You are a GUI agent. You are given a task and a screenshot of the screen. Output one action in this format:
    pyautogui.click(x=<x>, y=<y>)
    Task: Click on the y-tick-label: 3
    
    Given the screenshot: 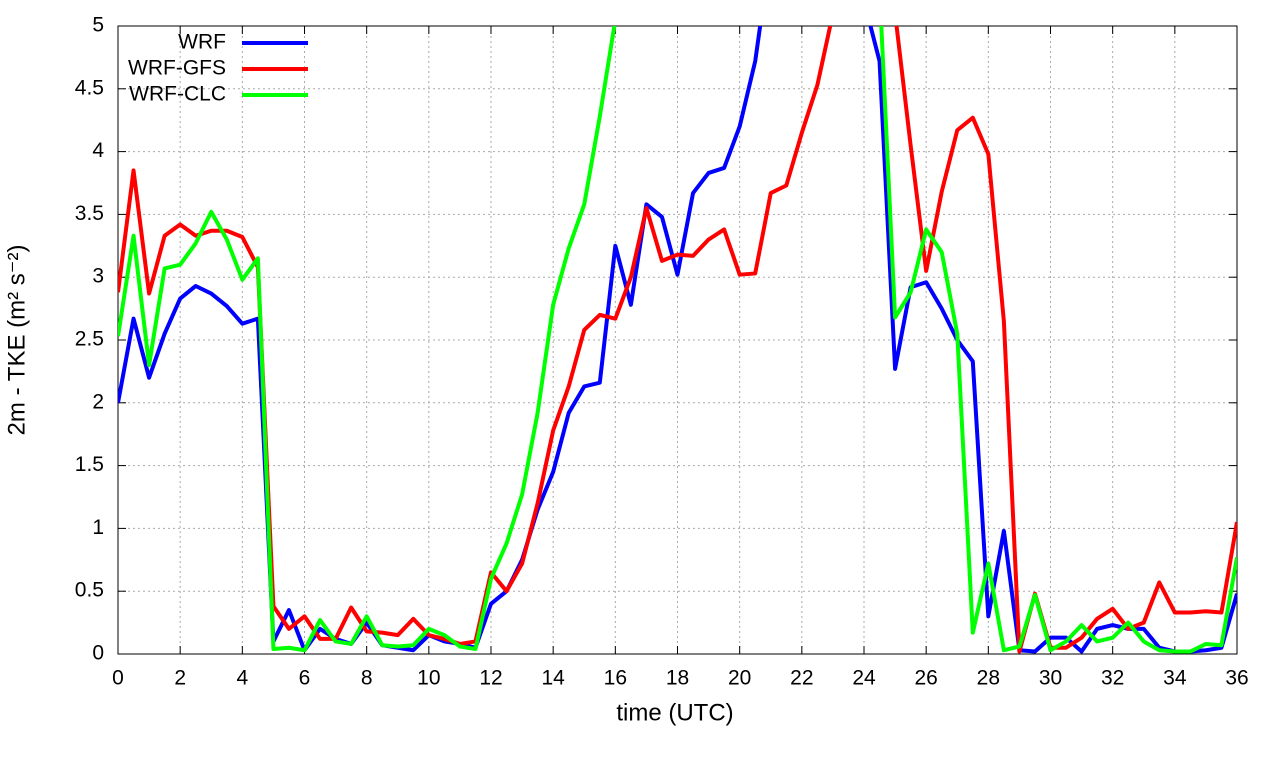 What is the action you would take?
    pyautogui.click(x=98, y=276)
    